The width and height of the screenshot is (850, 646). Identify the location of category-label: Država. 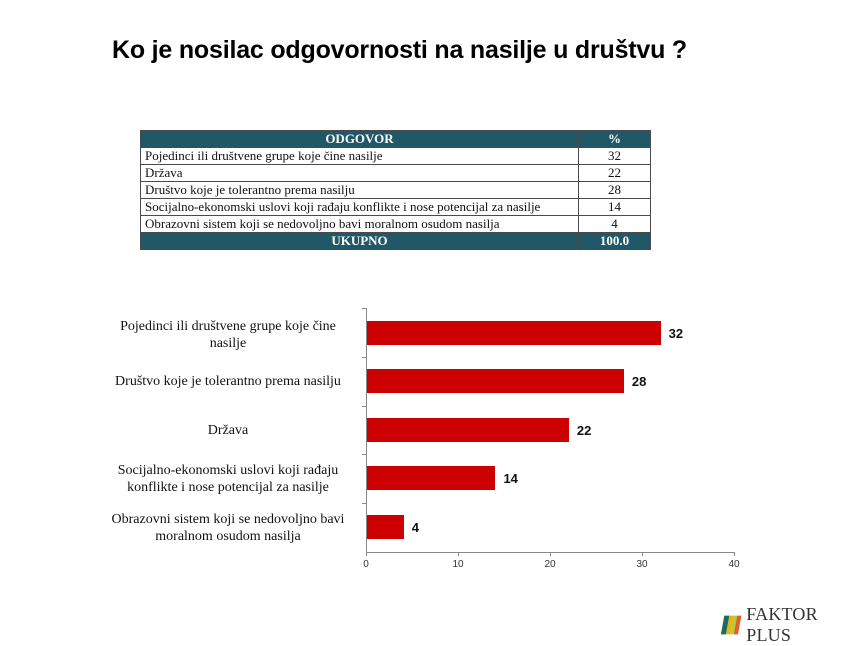
(228, 430).